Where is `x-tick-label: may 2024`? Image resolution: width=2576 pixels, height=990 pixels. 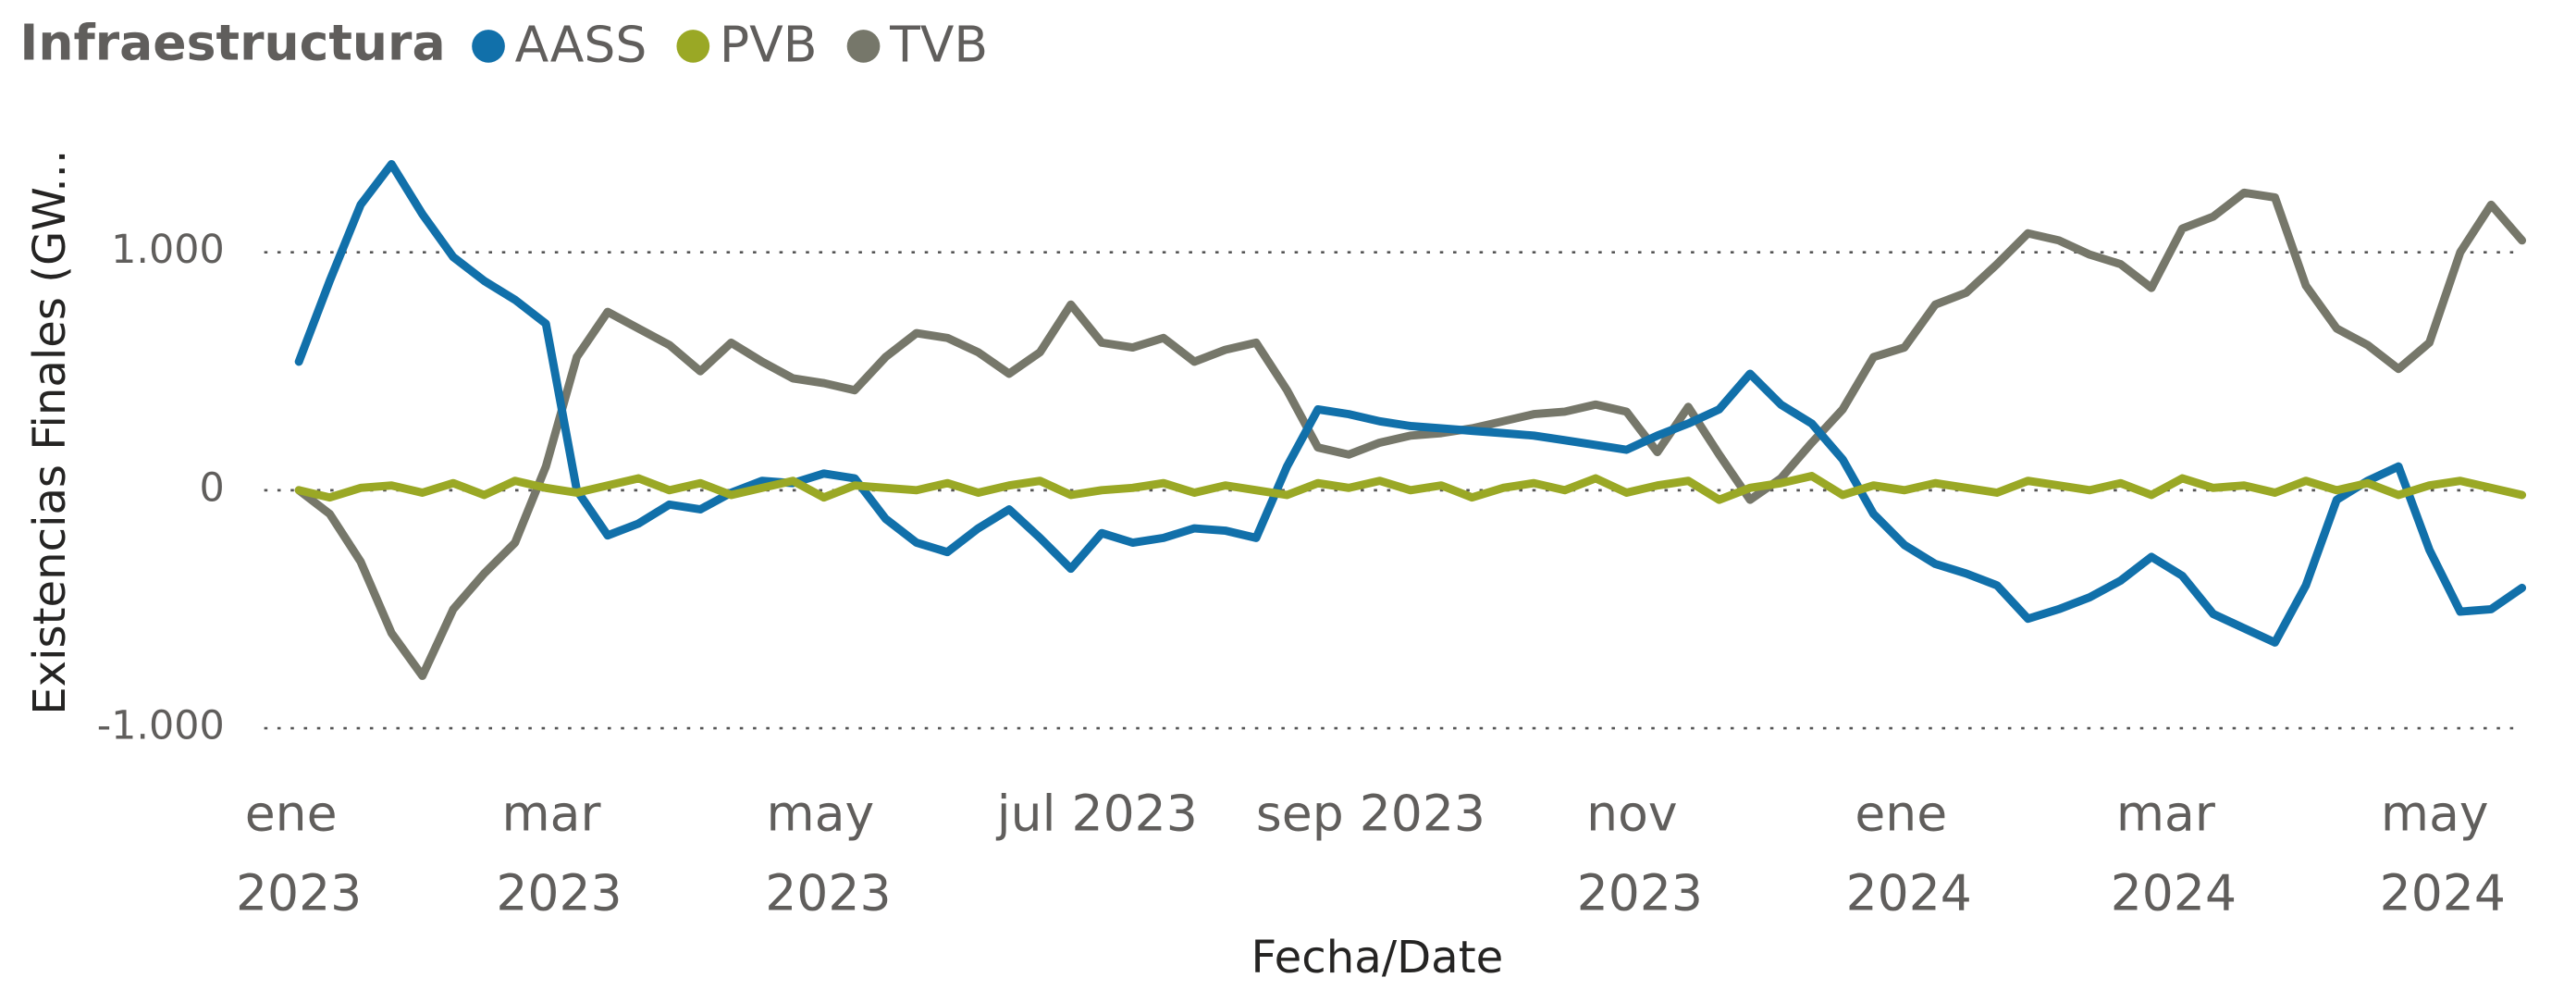
x-tick-label: may 2024 is located at coordinates (2443, 853).